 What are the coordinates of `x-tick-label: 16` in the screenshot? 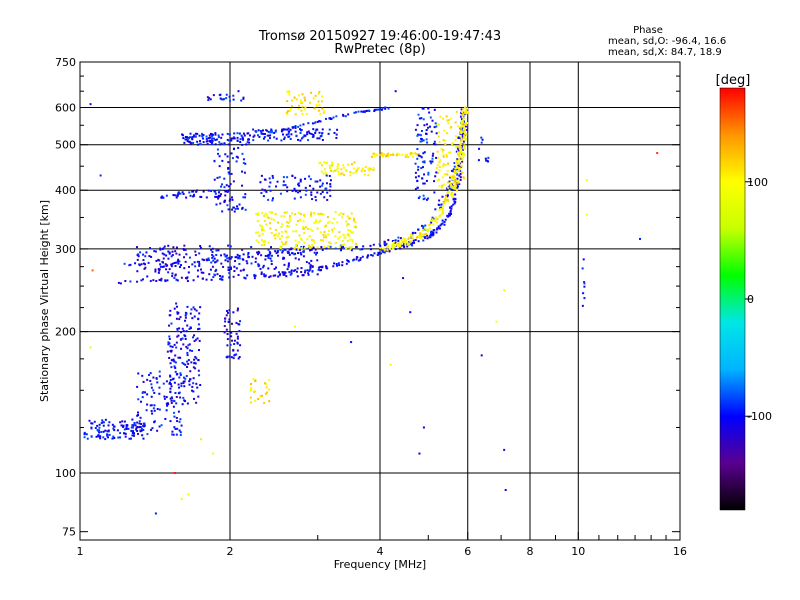 It's located at (680, 551).